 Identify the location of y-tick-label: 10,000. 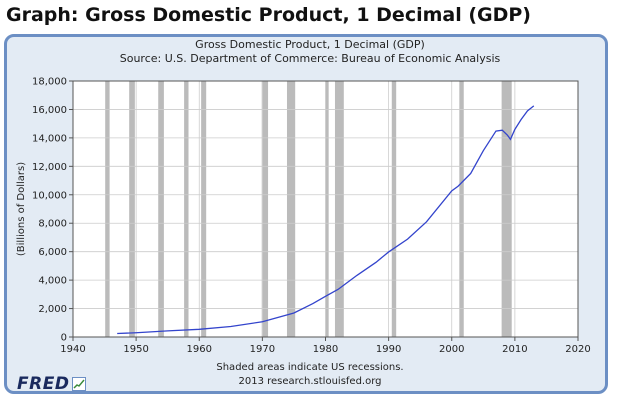
(49, 195).